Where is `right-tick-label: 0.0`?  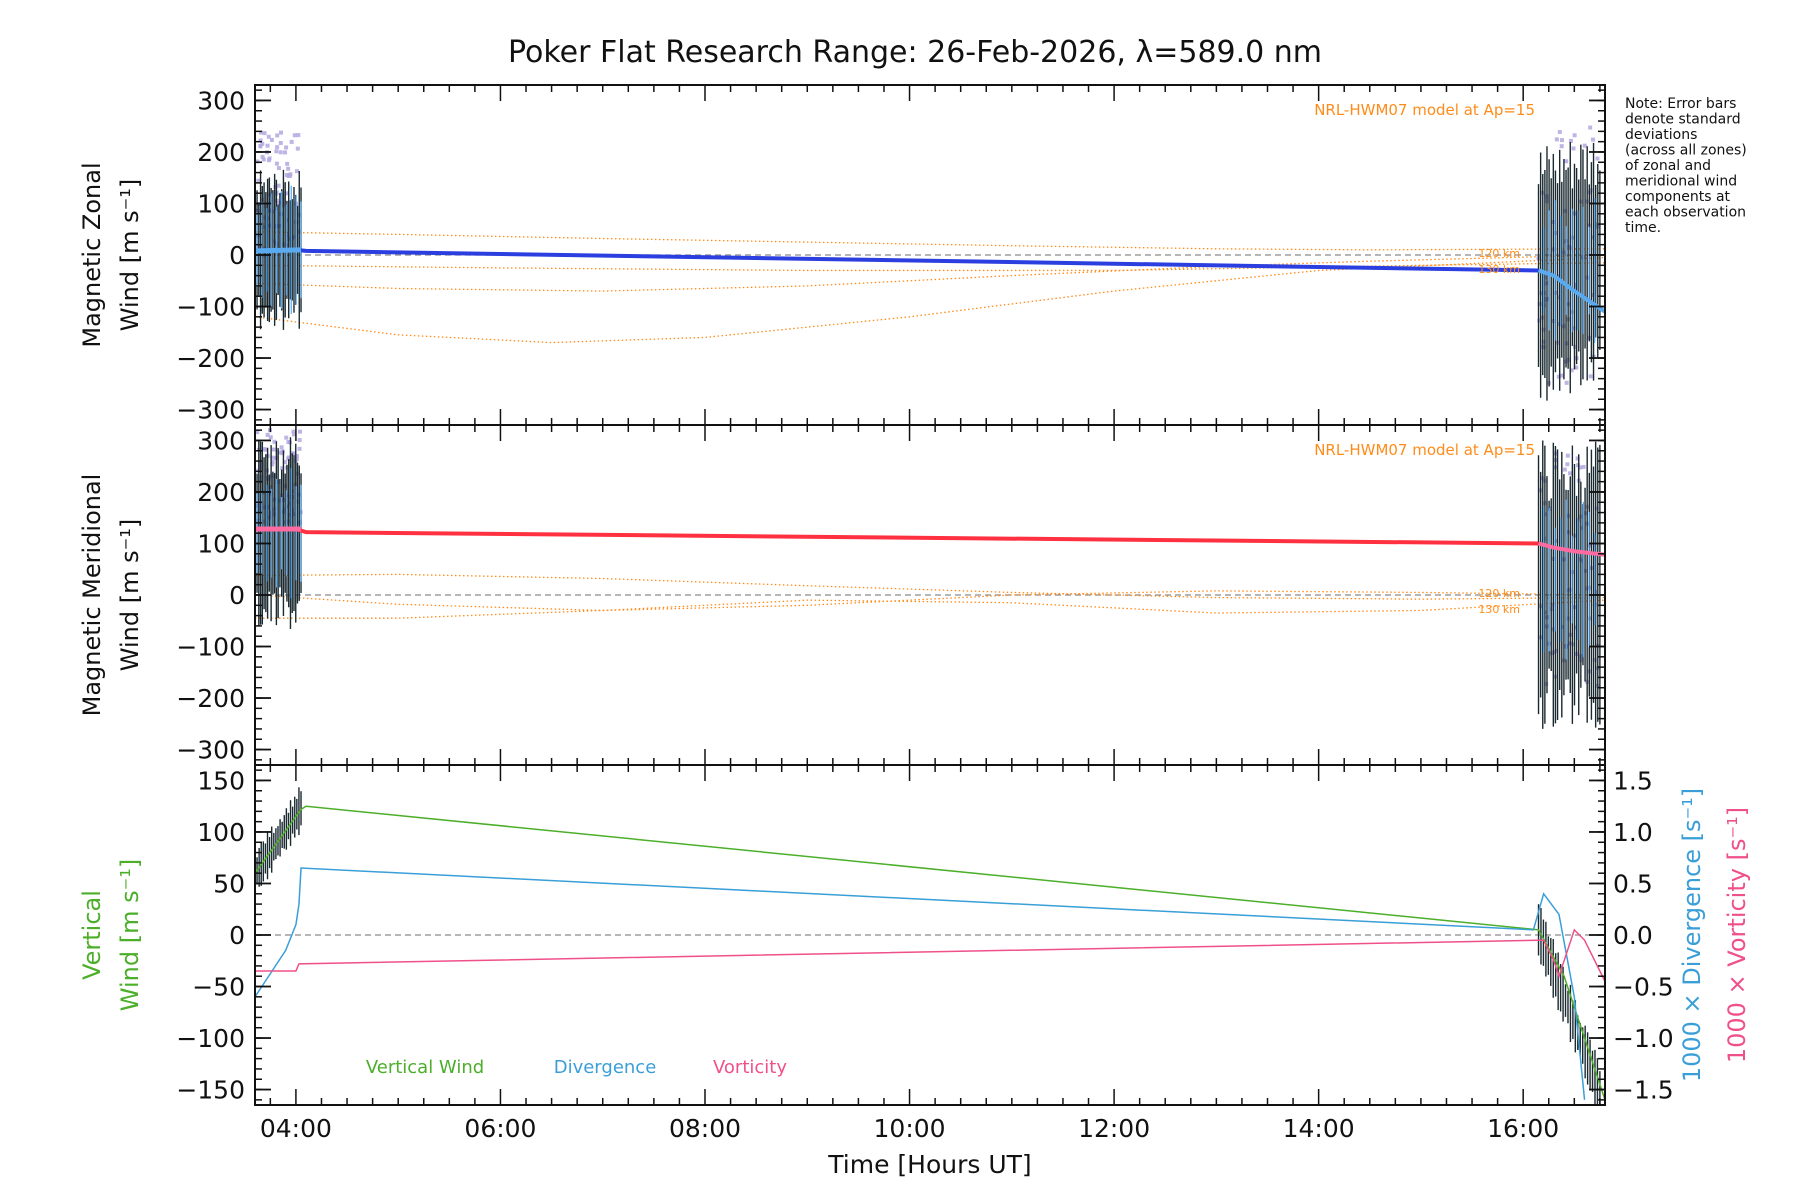 right-tick-label: 0.0 is located at coordinates (1633, 935).